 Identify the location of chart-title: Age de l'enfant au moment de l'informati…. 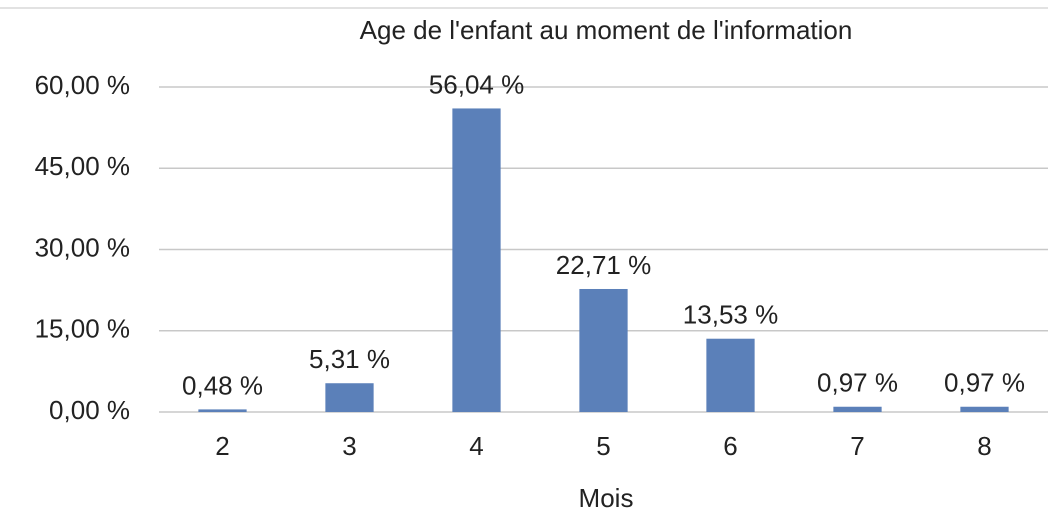
(606, 30).